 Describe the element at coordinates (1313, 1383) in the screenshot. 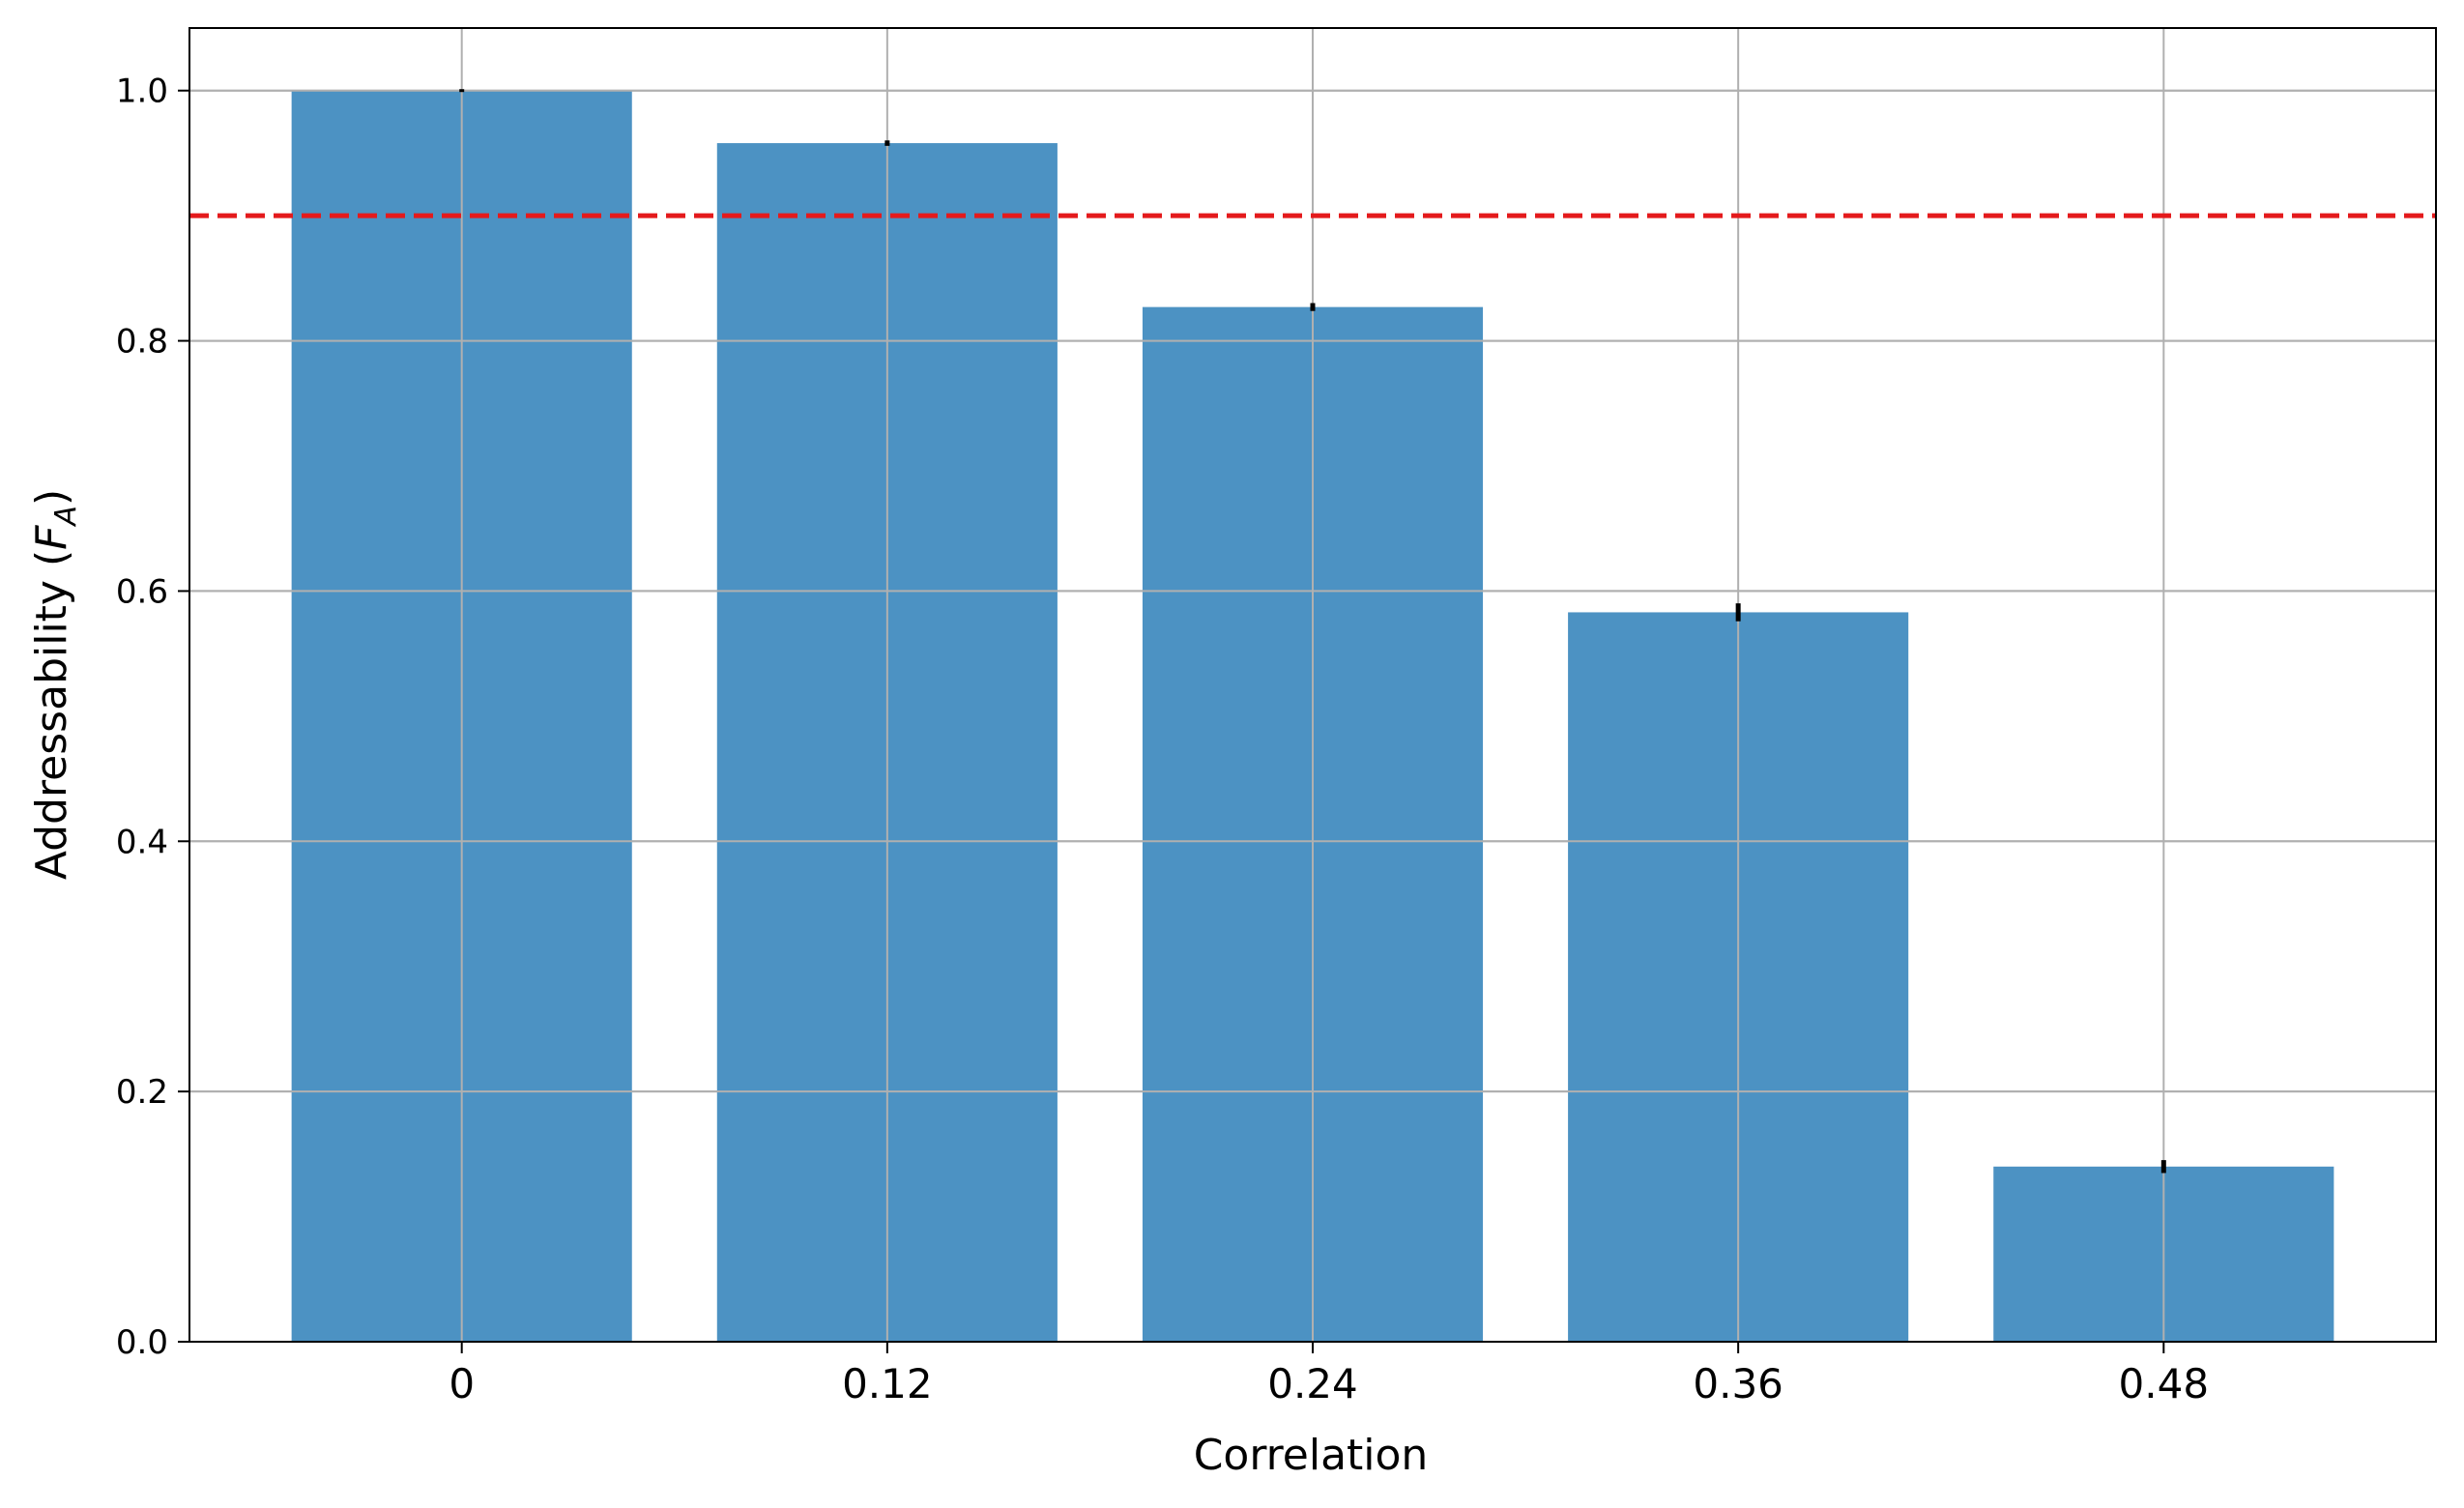

I see `x-tick-label: 0.24` at that location.